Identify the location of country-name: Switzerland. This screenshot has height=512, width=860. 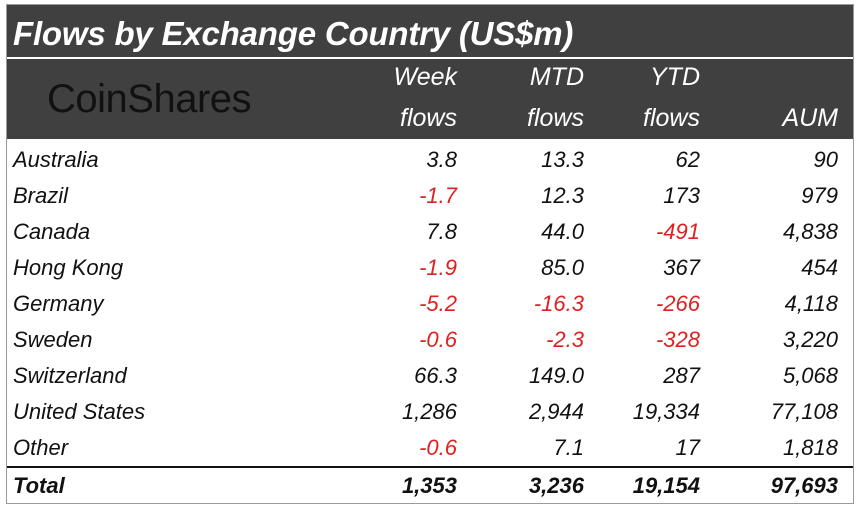
(70, 375).